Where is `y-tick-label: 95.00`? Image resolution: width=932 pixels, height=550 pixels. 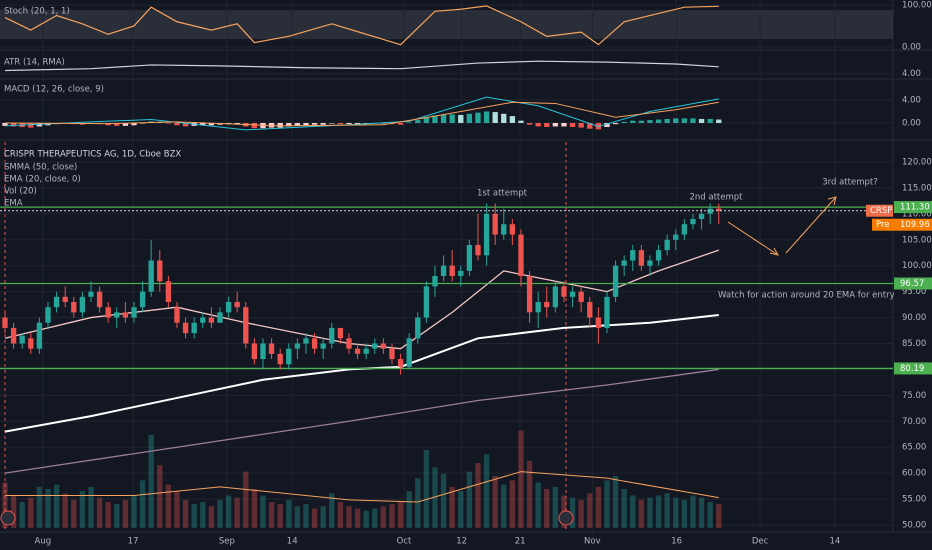
y-tick-label: 95.00 is located at coordinates (914, 292).